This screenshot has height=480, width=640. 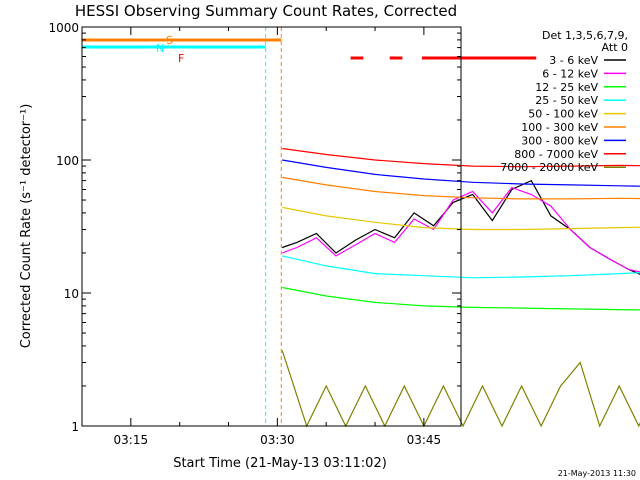 I want to click on legend-label: 6 - 12 keV, so click(x=570, y=73).